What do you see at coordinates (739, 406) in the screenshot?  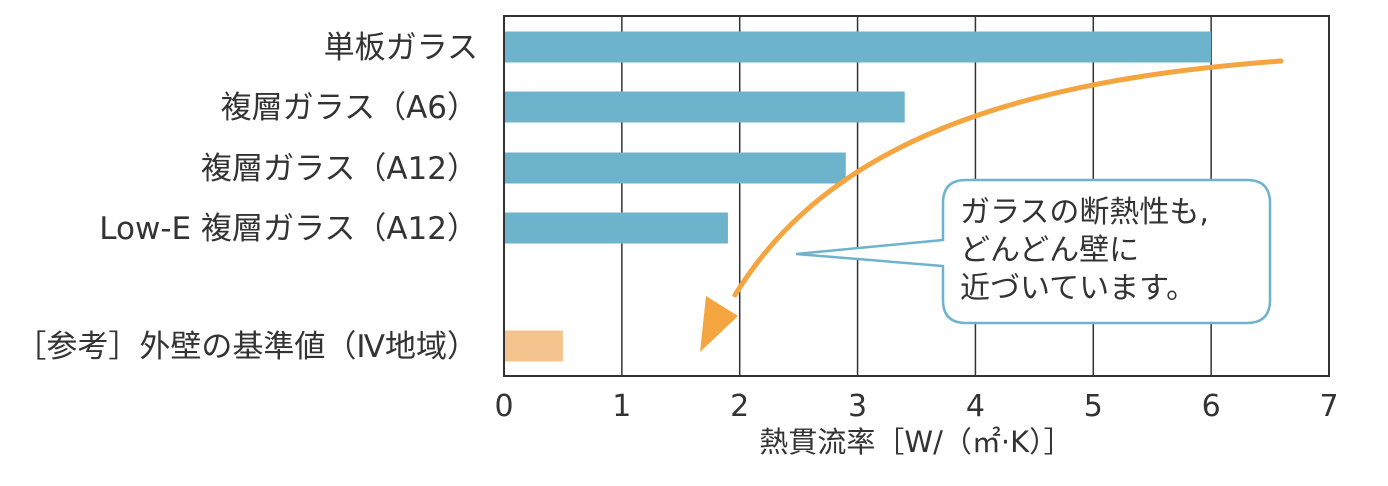 I see `tick-label: 2` at bounding box center [739, 406].